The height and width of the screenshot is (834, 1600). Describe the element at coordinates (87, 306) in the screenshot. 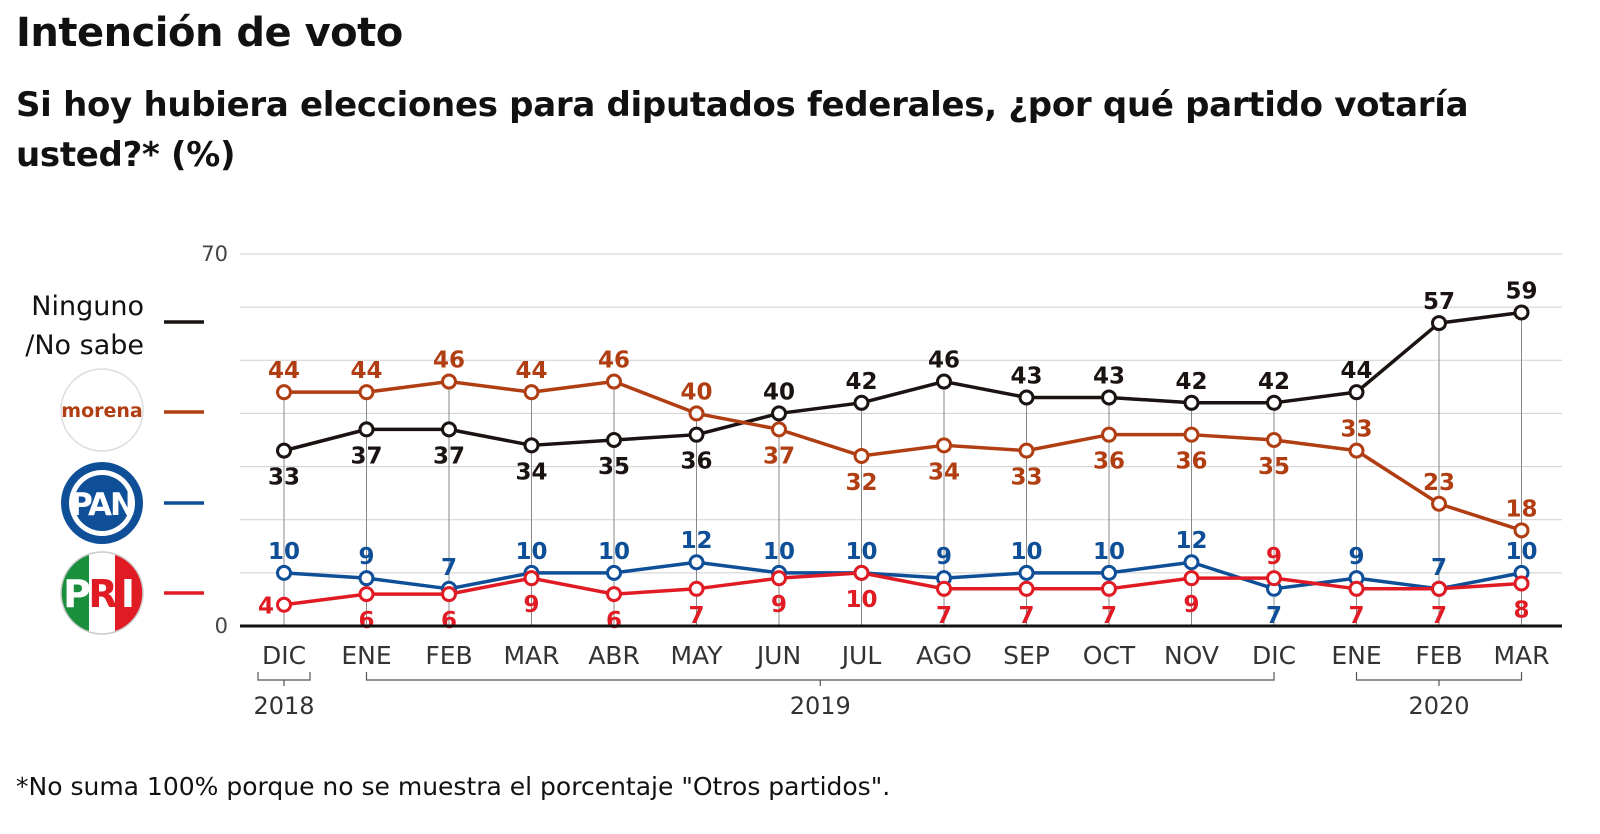

I see `legend-ninguno-label-1: Ninguno` at that location.